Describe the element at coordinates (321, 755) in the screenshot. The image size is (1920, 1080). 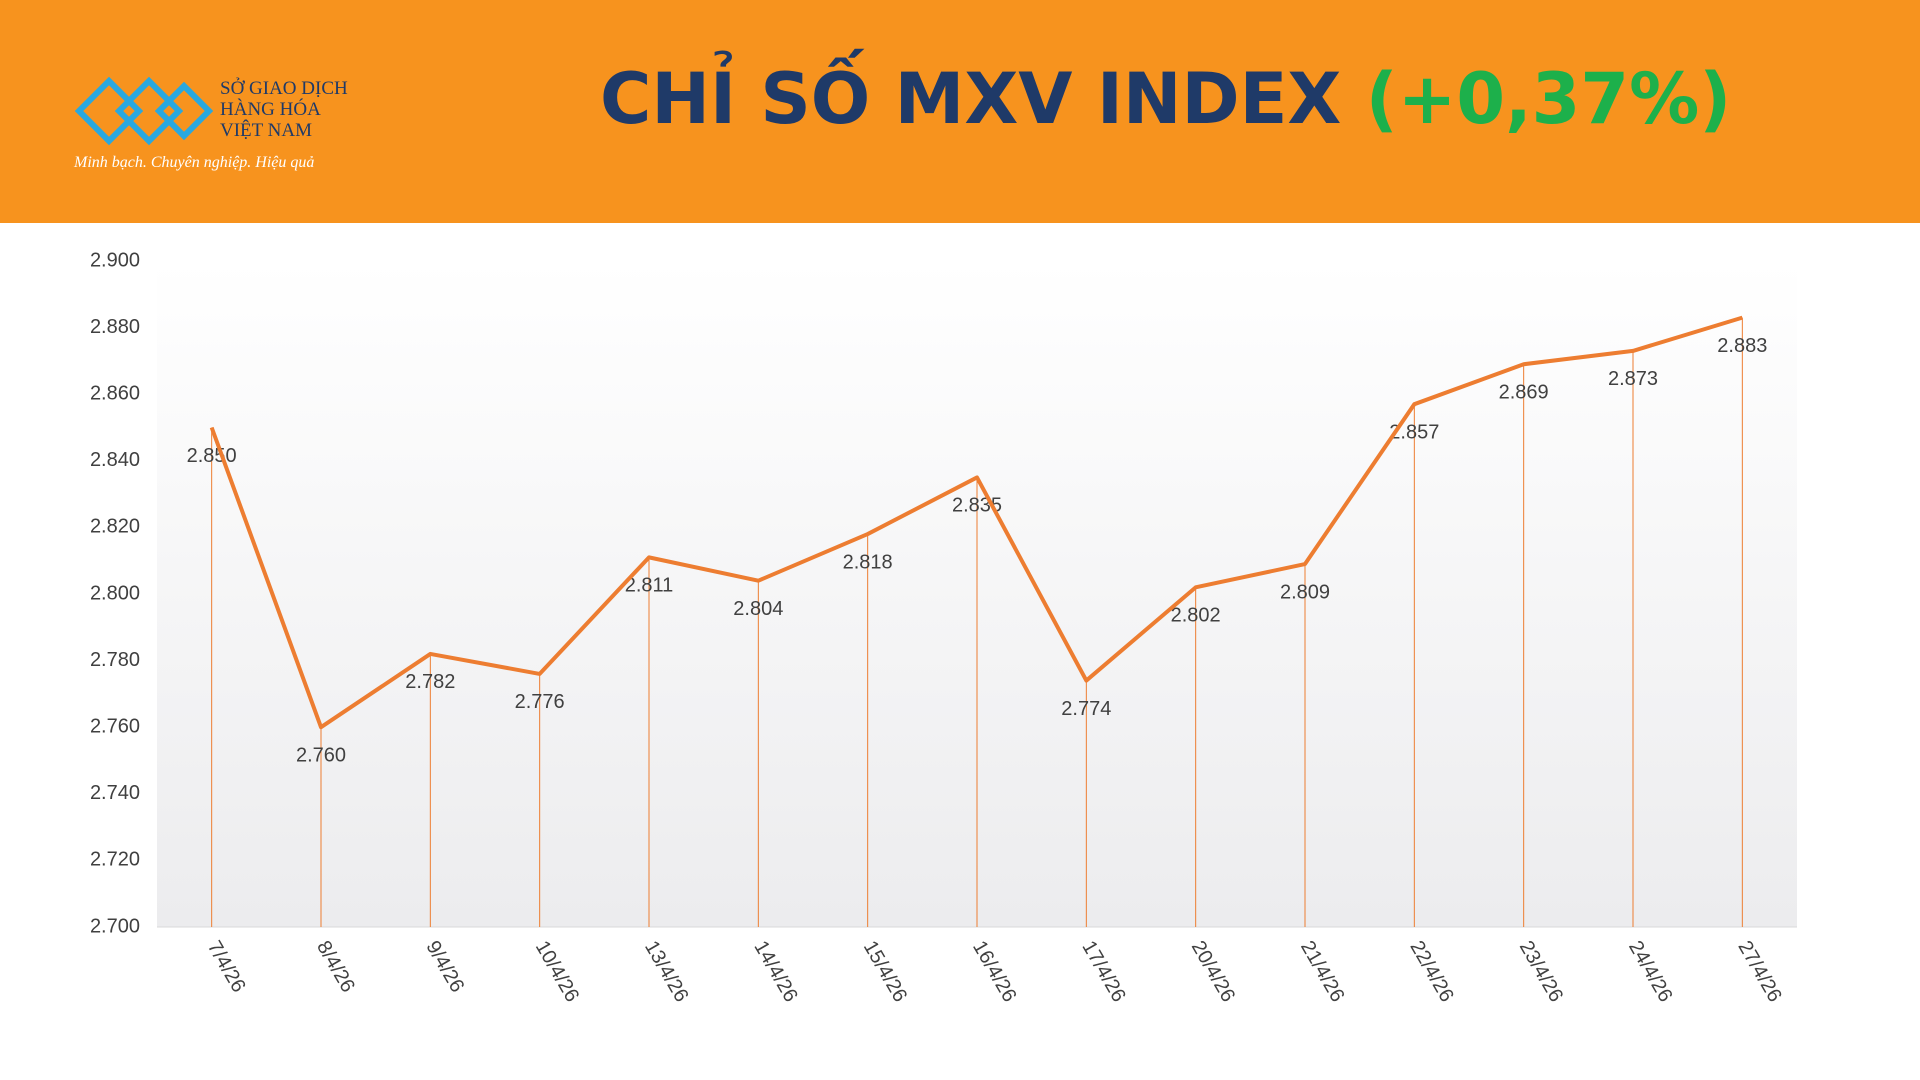
I see `value-label: 2.760` at that location.